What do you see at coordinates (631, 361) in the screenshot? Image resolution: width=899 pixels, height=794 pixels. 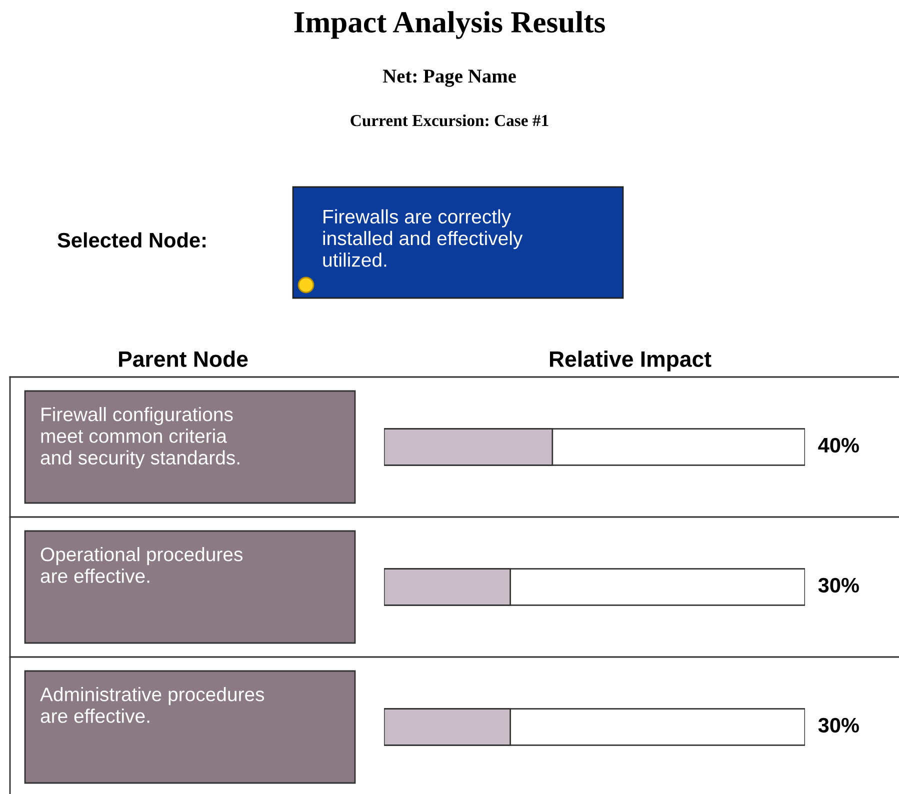 I see `x-axis-title: Relative Impact` at bounding box center [631, 361].